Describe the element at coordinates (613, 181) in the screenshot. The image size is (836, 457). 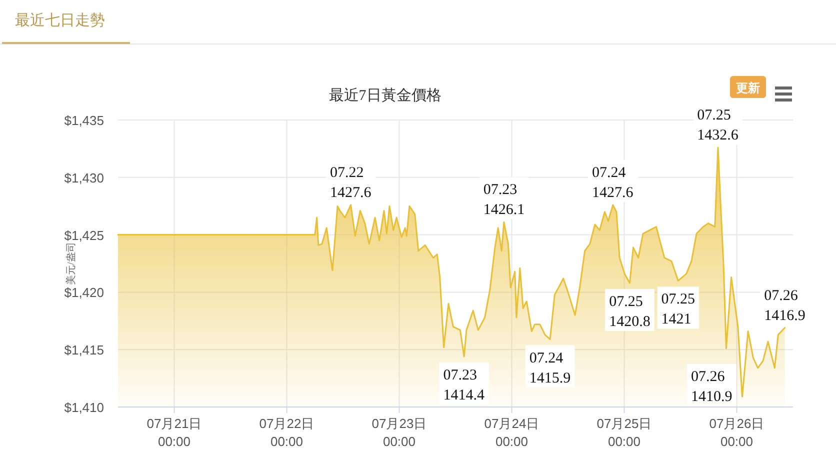
I see `label: 07.24 1427.6` at that location.